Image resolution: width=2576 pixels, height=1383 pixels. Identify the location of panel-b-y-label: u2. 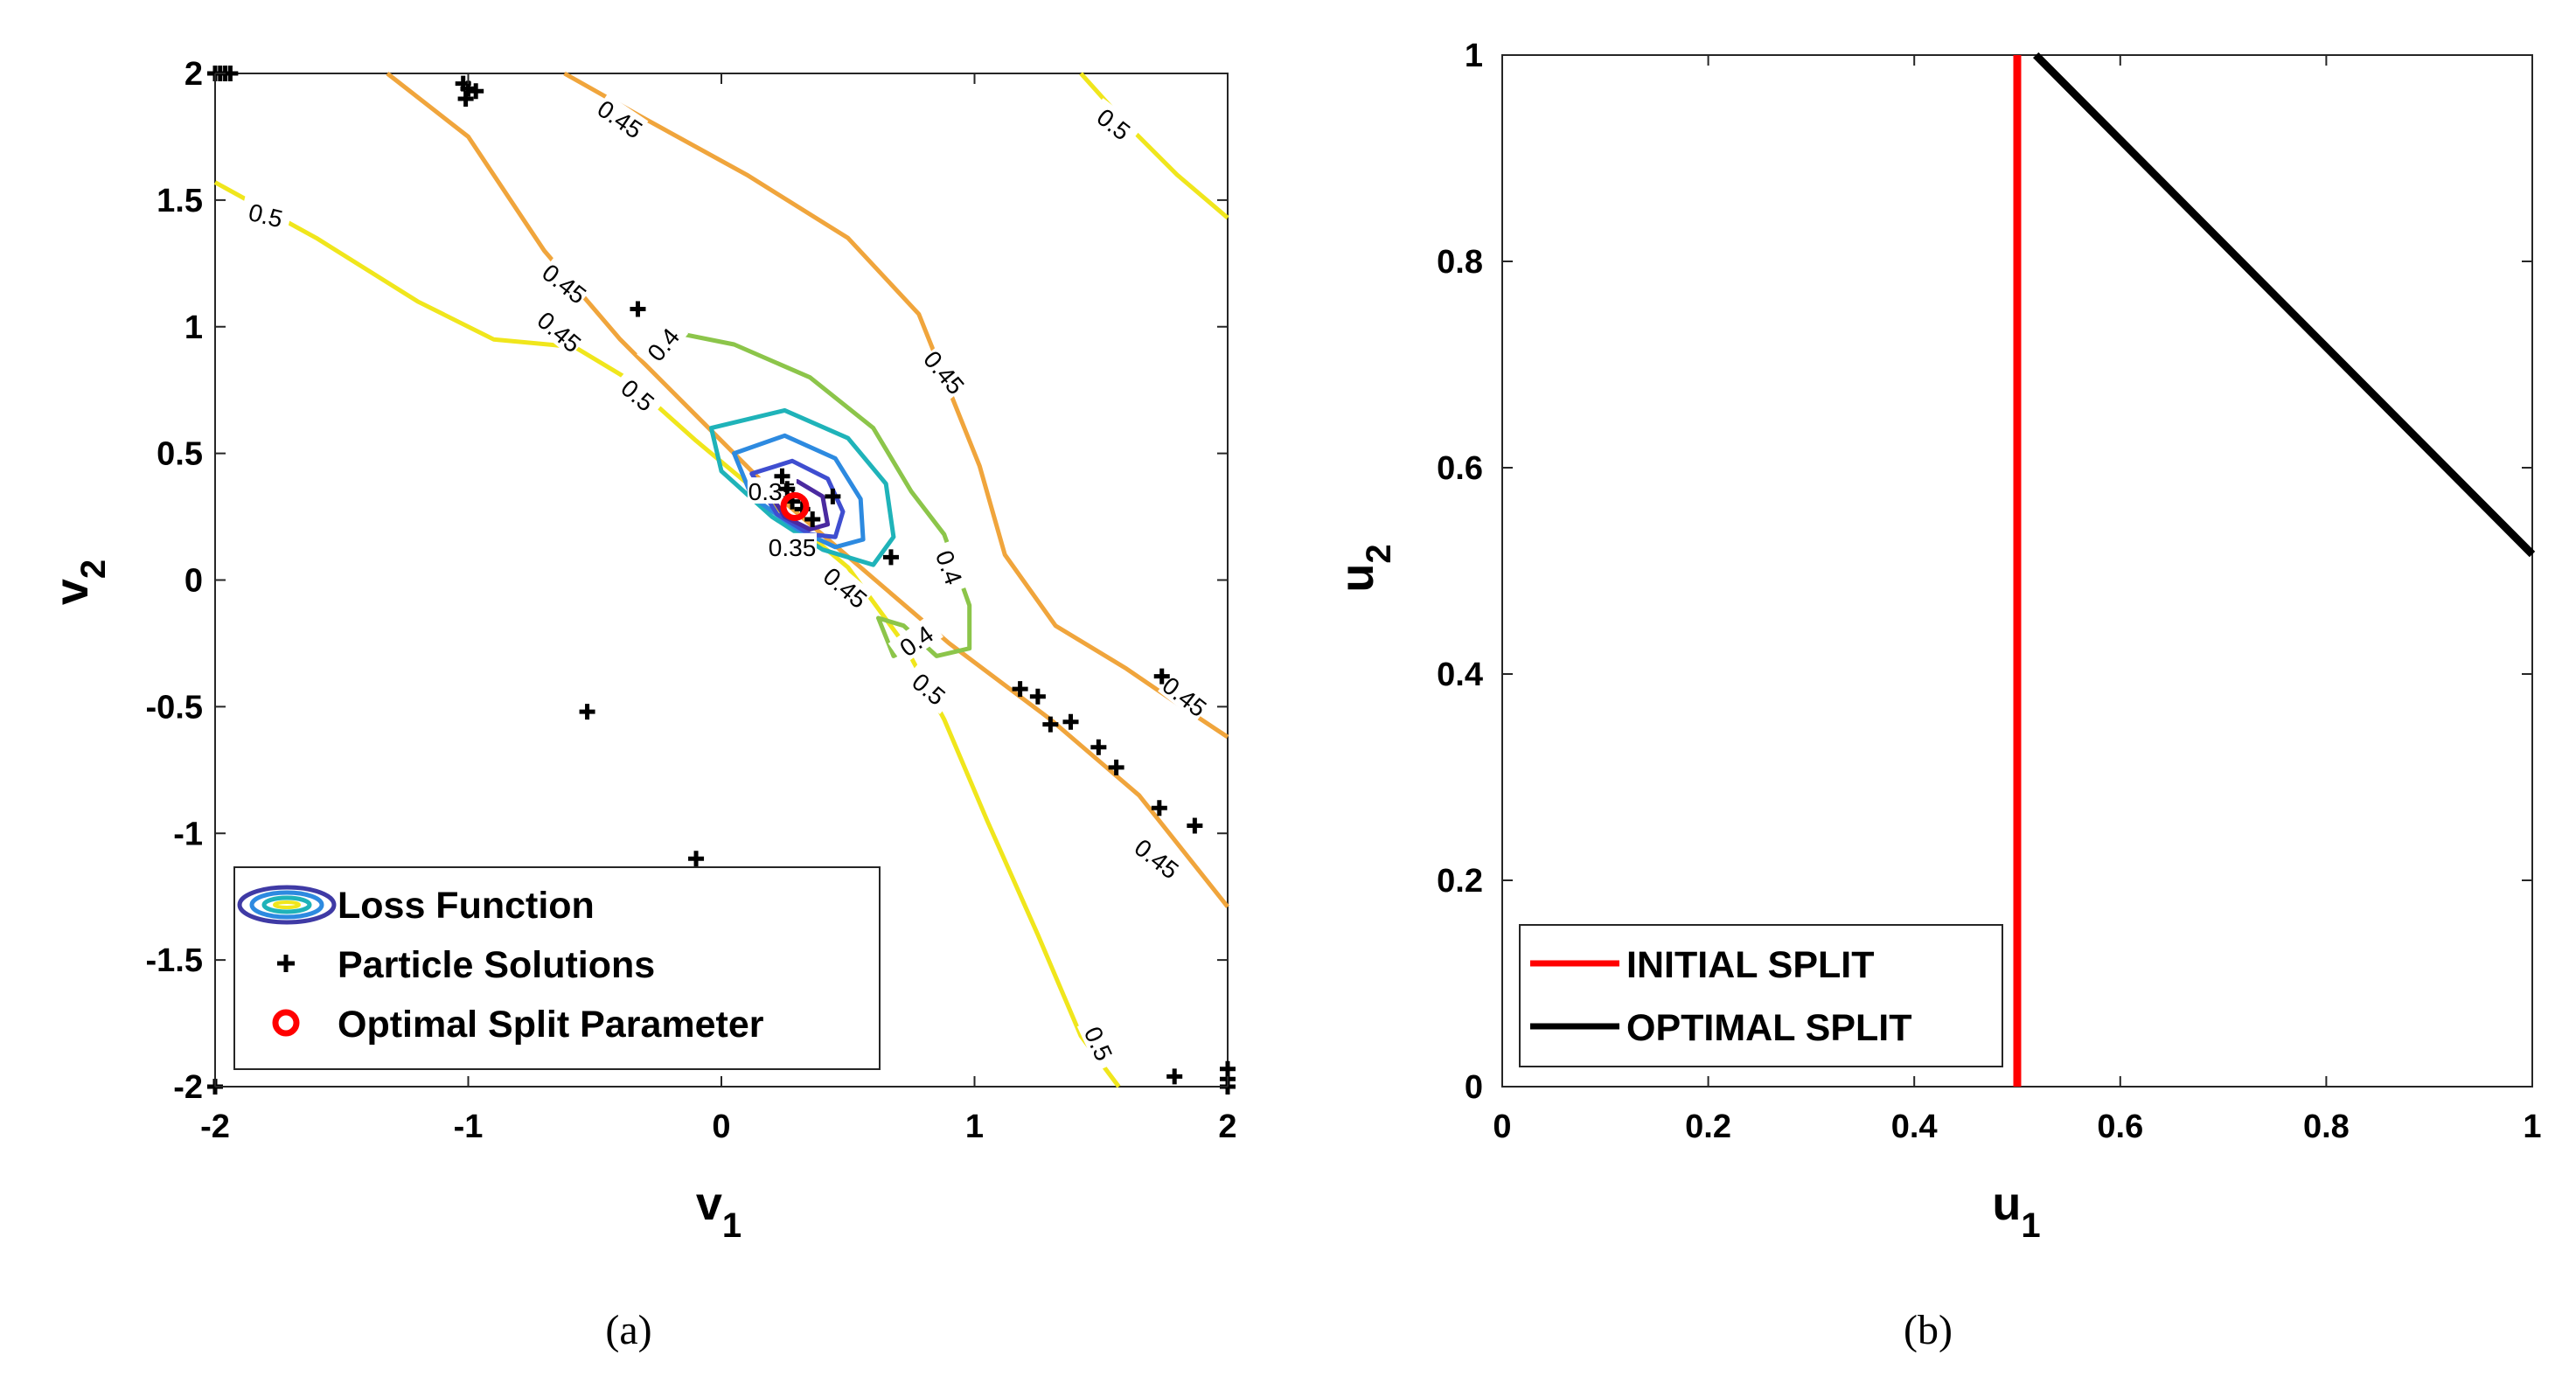
(1364, 568).